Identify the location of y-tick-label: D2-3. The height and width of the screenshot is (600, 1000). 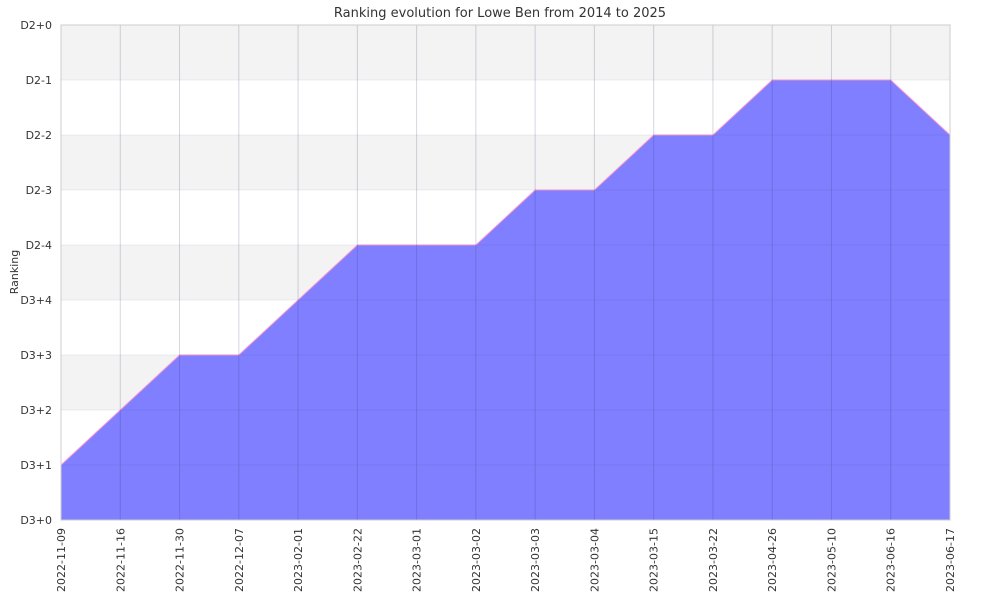
(39, 190).